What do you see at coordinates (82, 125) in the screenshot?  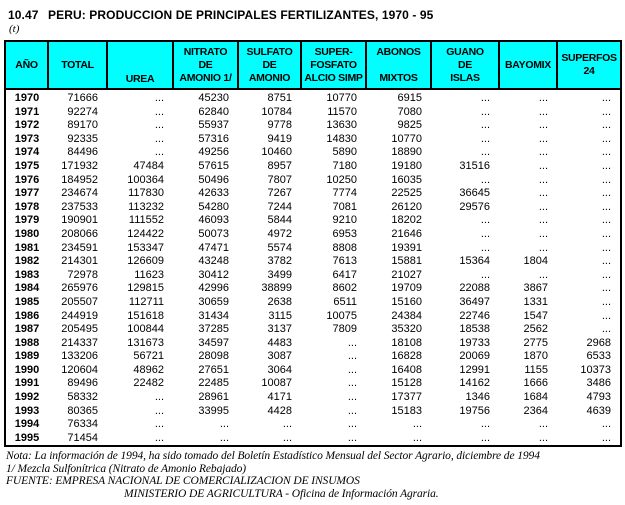 I see `value-cell: 89170` at bounding box center [82, 125].